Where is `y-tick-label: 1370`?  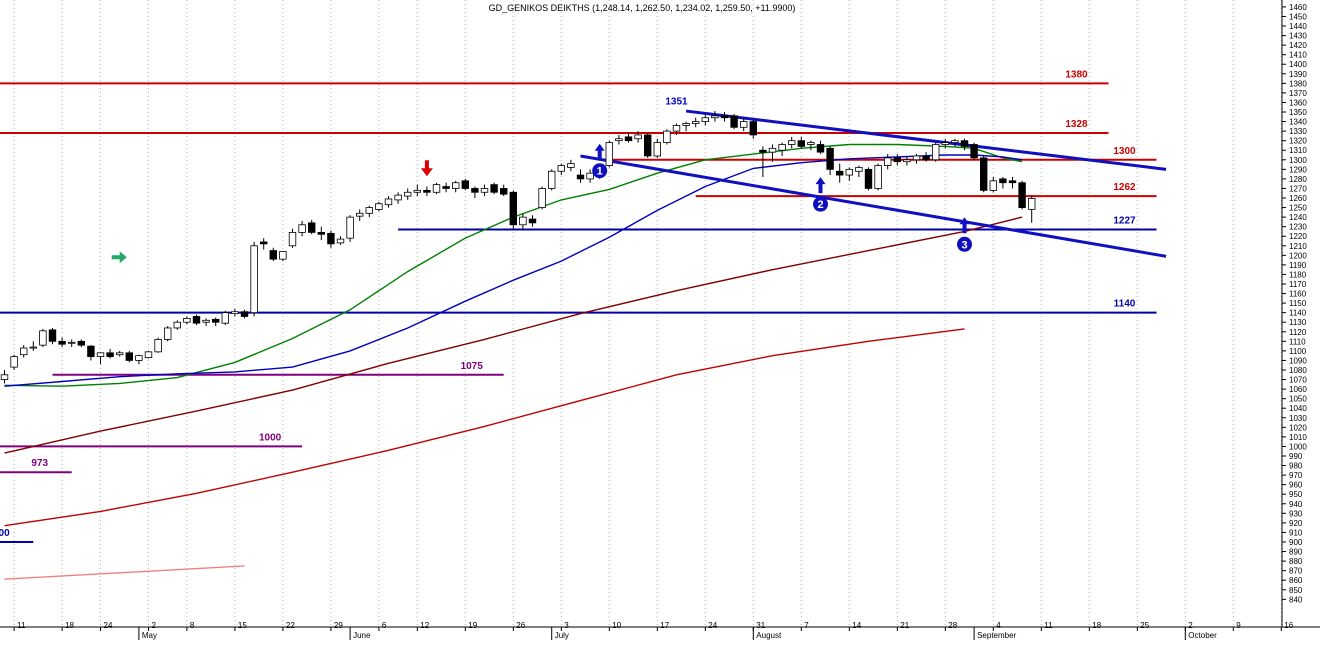
y-tick-label: 1370 is located at coordinates (1298, 93).